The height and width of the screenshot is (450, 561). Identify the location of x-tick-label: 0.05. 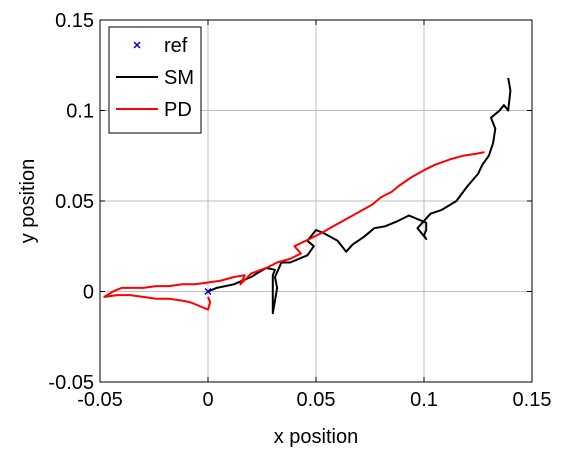
(316, 400).